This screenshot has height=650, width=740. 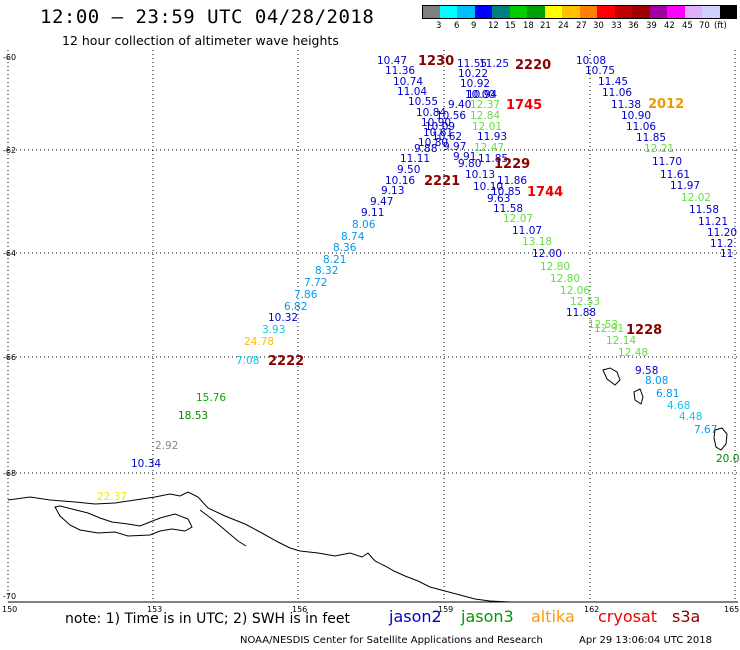 What do you see at coordinates (465, 157) in the screenshot?
I see `wave-height-reading: 9.91` at bounding box center [465, 157].